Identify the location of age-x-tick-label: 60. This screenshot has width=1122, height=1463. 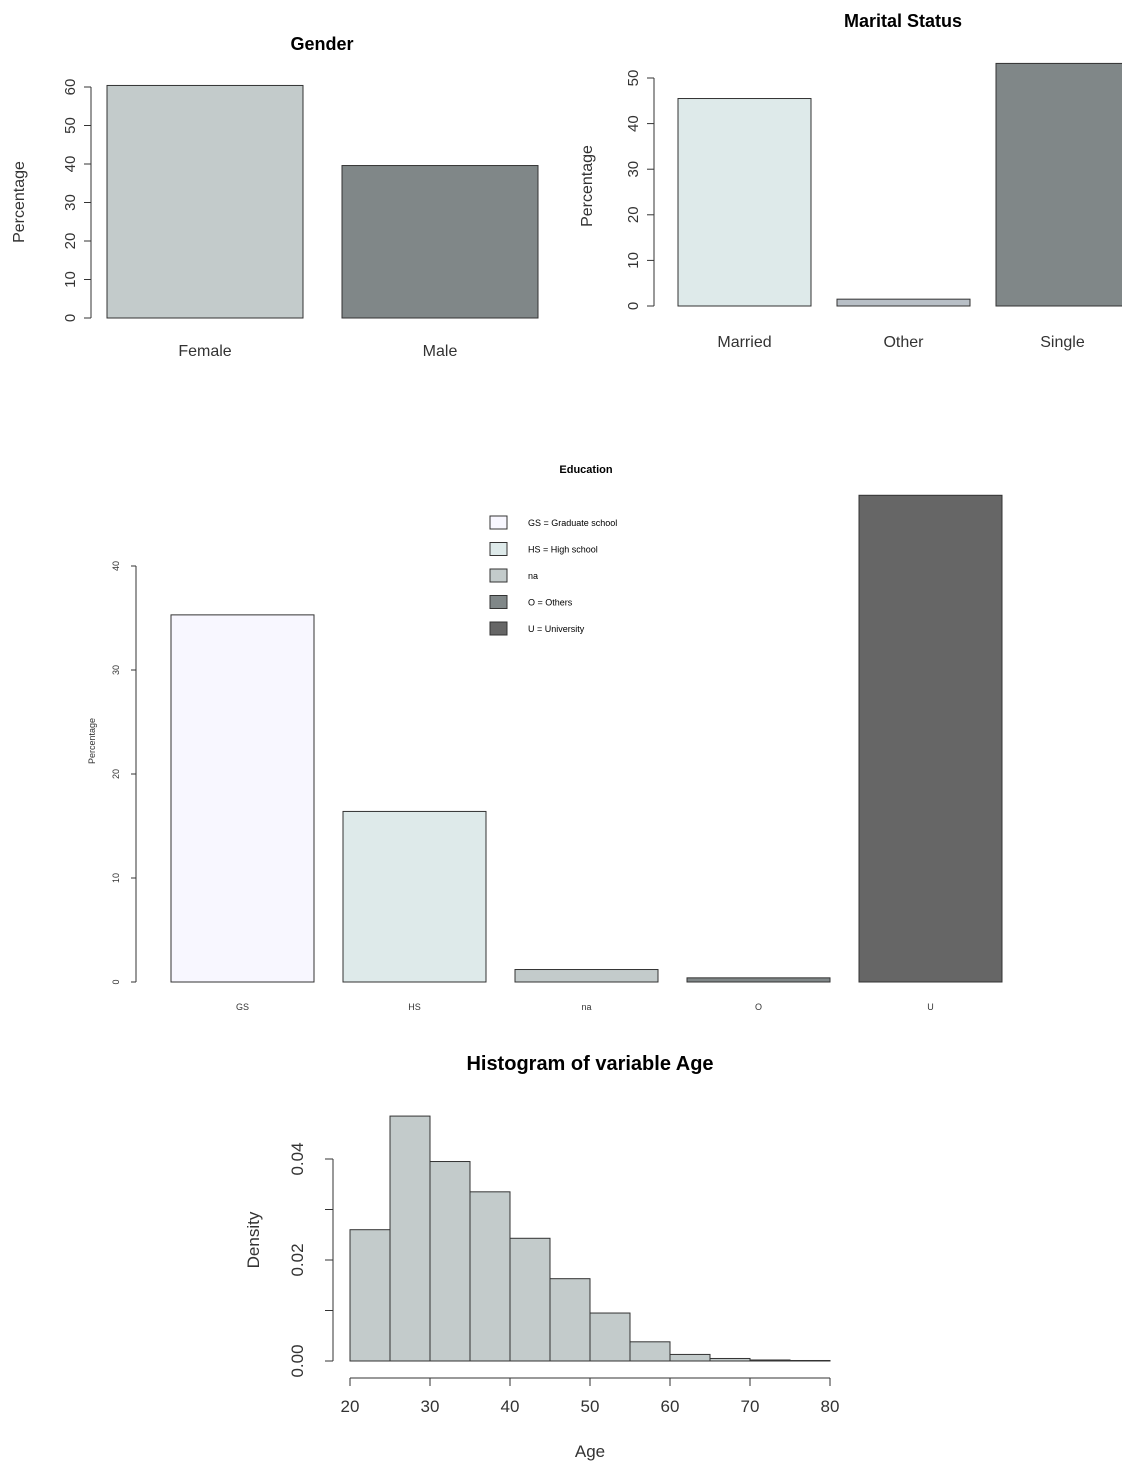
(670, 1406).